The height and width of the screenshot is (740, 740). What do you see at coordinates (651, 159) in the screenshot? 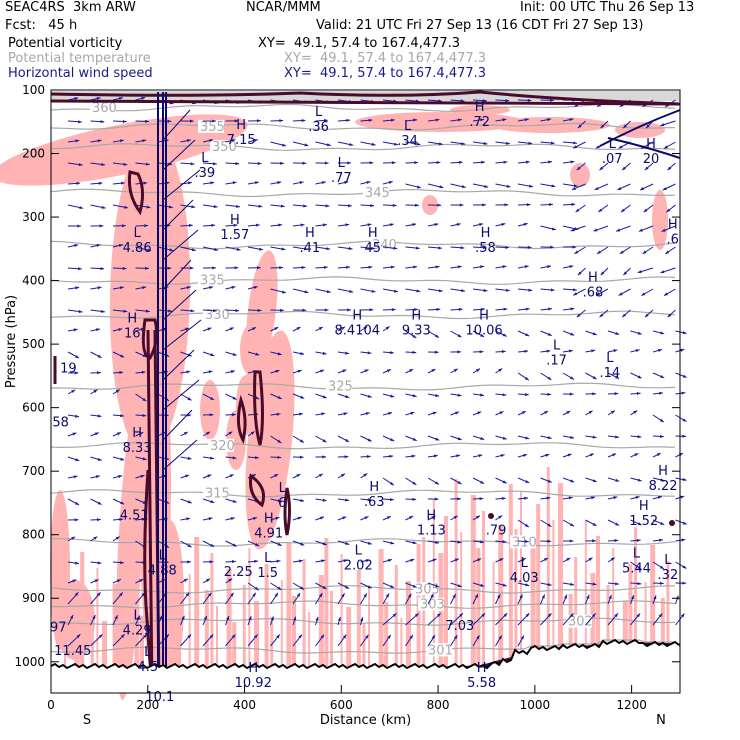
I see `pv-extremum-value: 20` at bounding box center [651, 159].